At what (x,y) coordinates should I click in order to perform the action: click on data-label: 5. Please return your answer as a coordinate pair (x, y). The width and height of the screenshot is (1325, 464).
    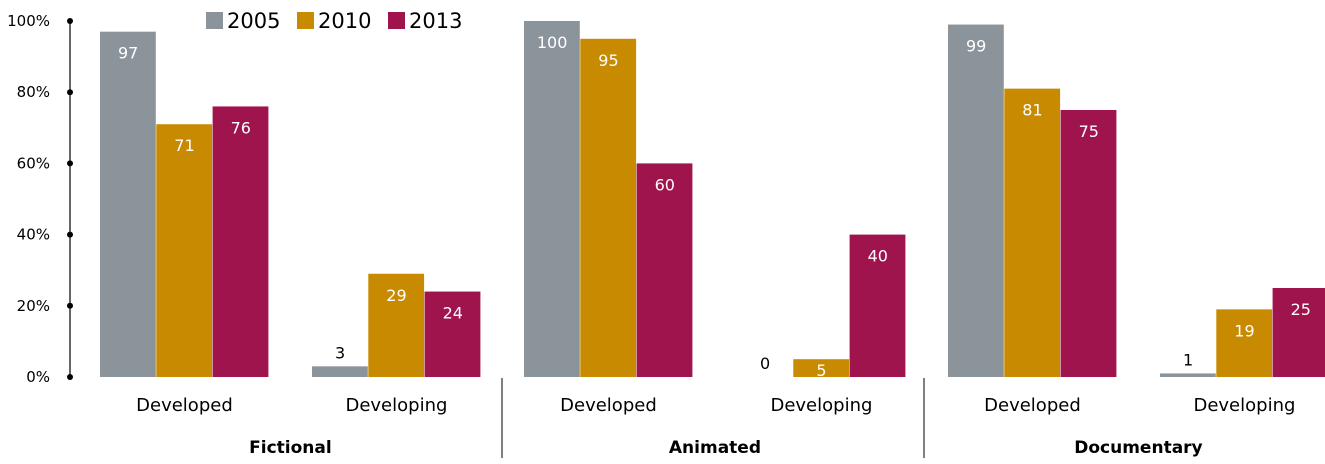
    Looking at the image, I should click on (821, 370).